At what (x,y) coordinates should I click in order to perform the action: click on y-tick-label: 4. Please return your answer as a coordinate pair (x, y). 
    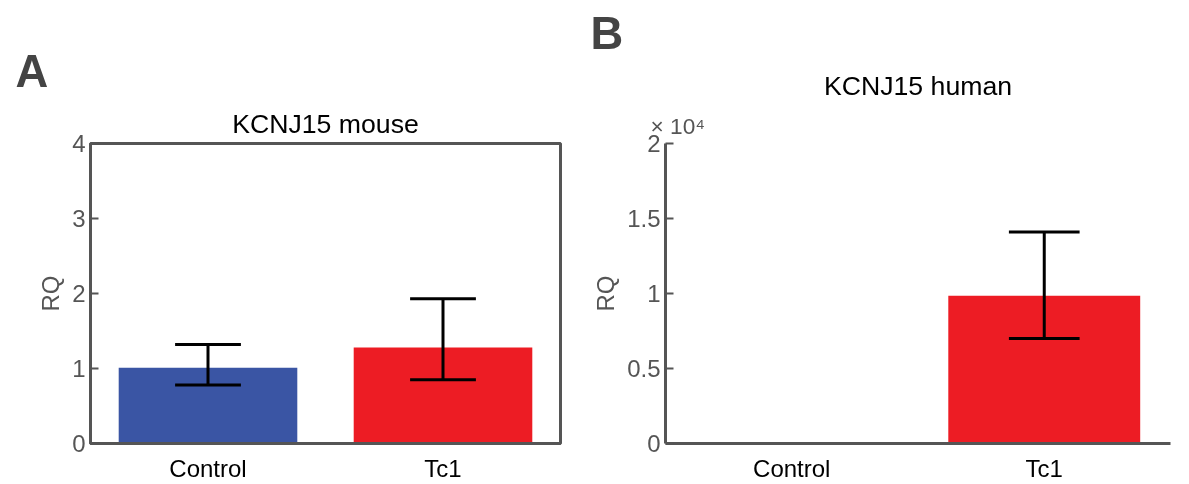
    Looking at the image, I should click on (79, 143).